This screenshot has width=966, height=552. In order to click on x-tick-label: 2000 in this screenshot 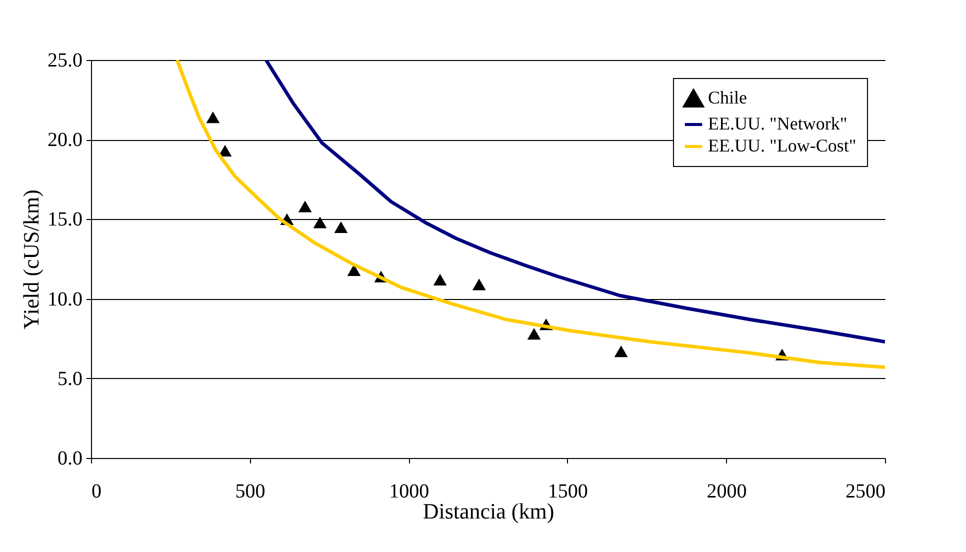, I will do `click(726, 491)`.